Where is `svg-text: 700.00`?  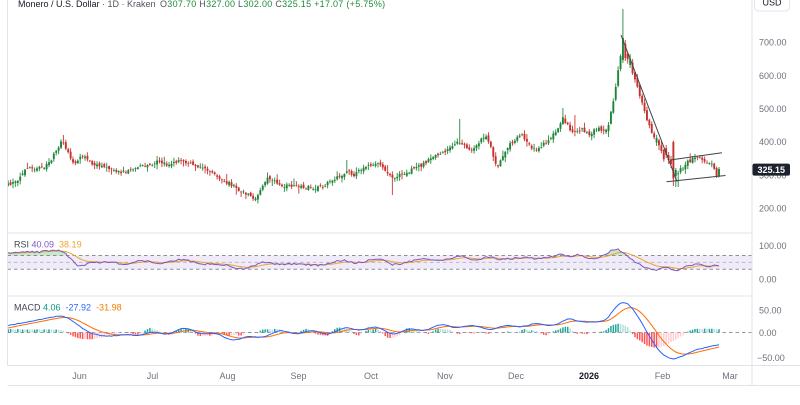 svg-text: 700.00 is located at coordinates (773, 43).